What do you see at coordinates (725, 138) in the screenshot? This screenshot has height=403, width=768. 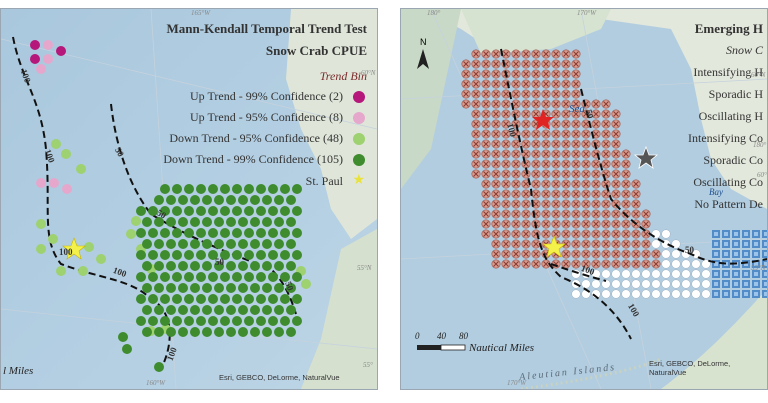 I see `legend-item: Intensifying Co` at bounding box center [725, 138].